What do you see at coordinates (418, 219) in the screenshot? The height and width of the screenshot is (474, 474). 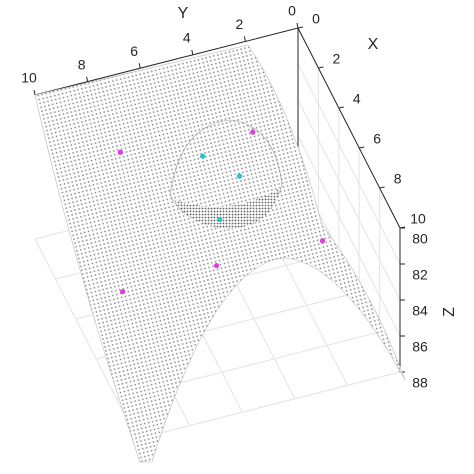 I see `x-tick-label: 10` at bounding box center [418, 219].